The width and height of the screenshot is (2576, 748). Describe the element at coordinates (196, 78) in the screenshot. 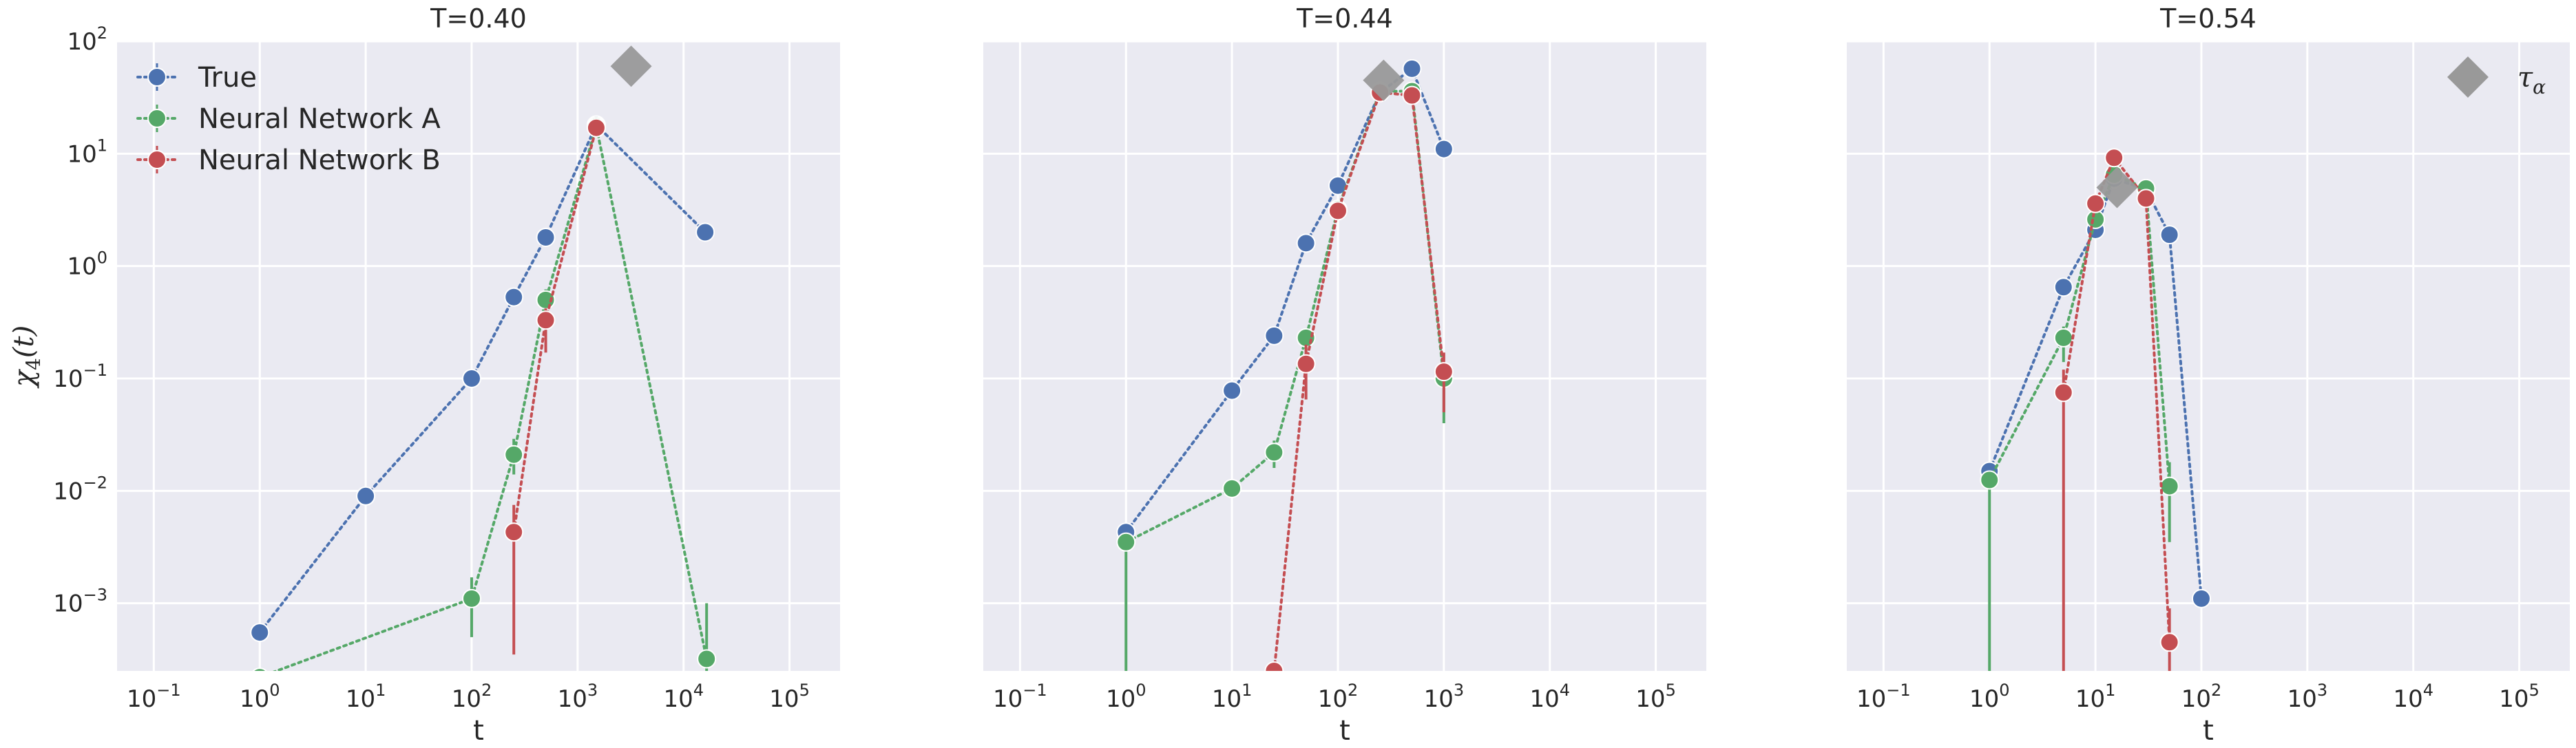

I see `legend-item-true: True` at that location.